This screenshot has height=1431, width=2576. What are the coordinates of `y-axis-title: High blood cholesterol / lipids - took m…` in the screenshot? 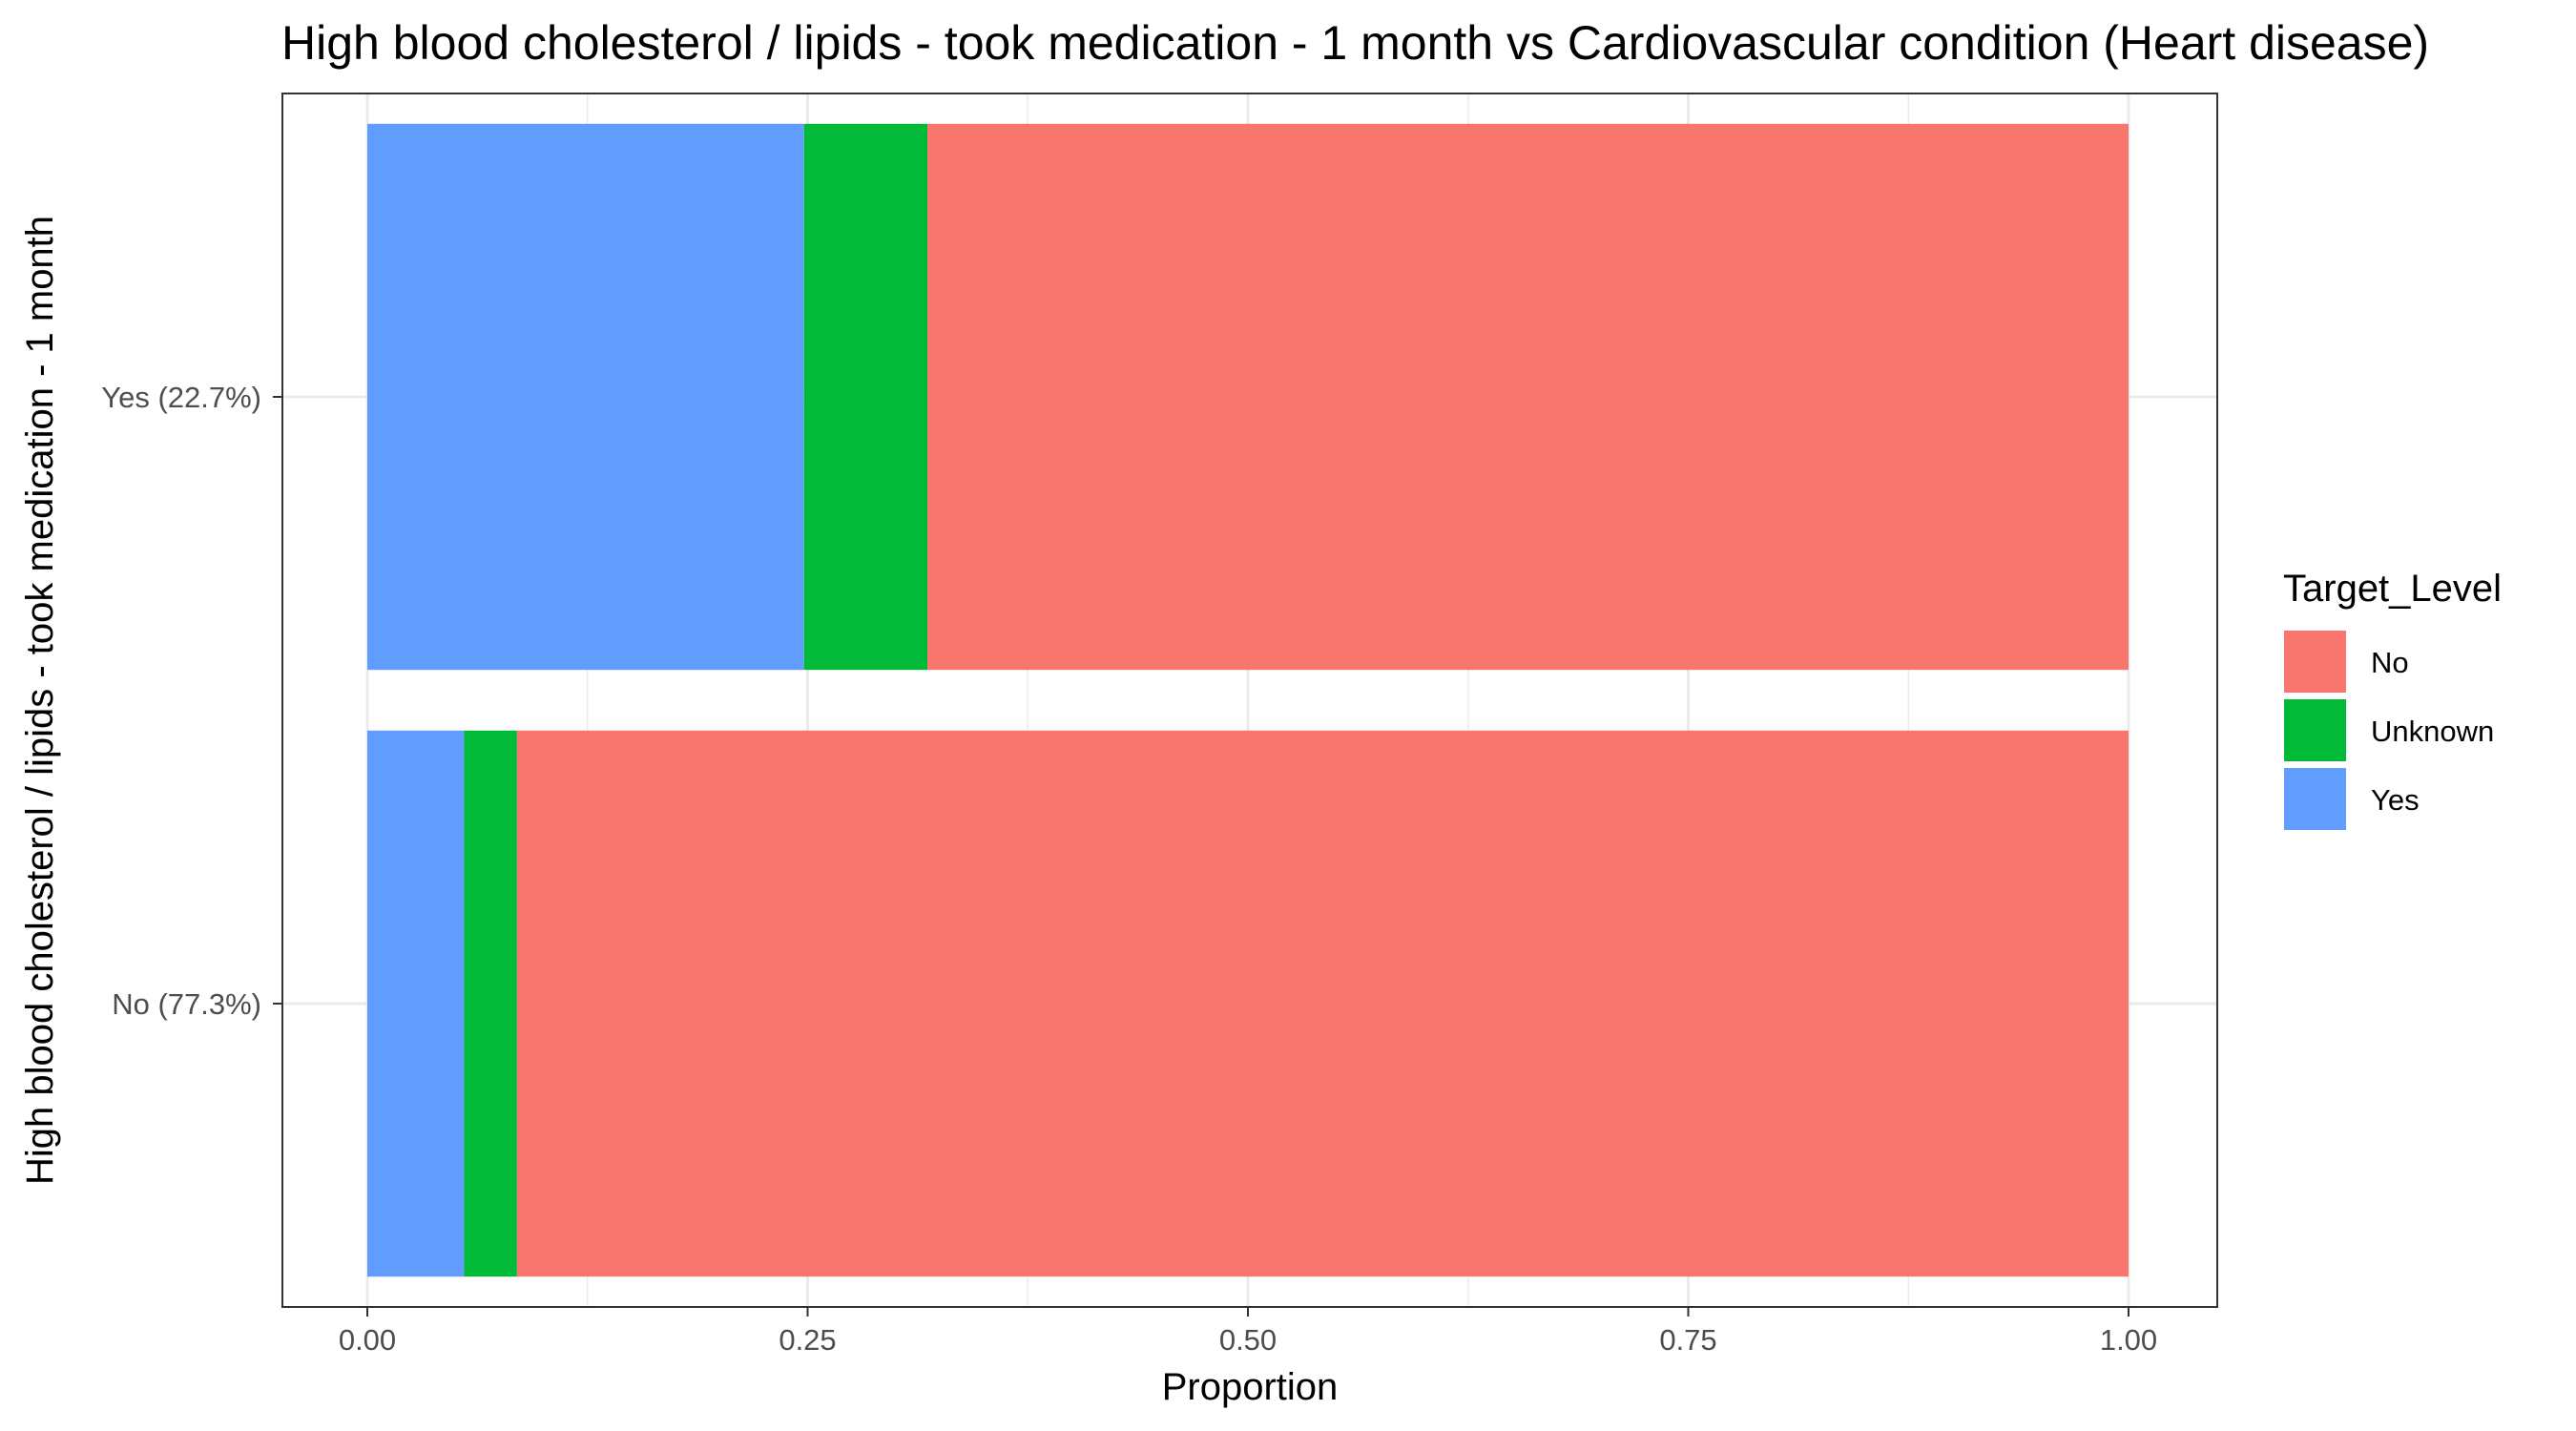 It's located at (40, 700).